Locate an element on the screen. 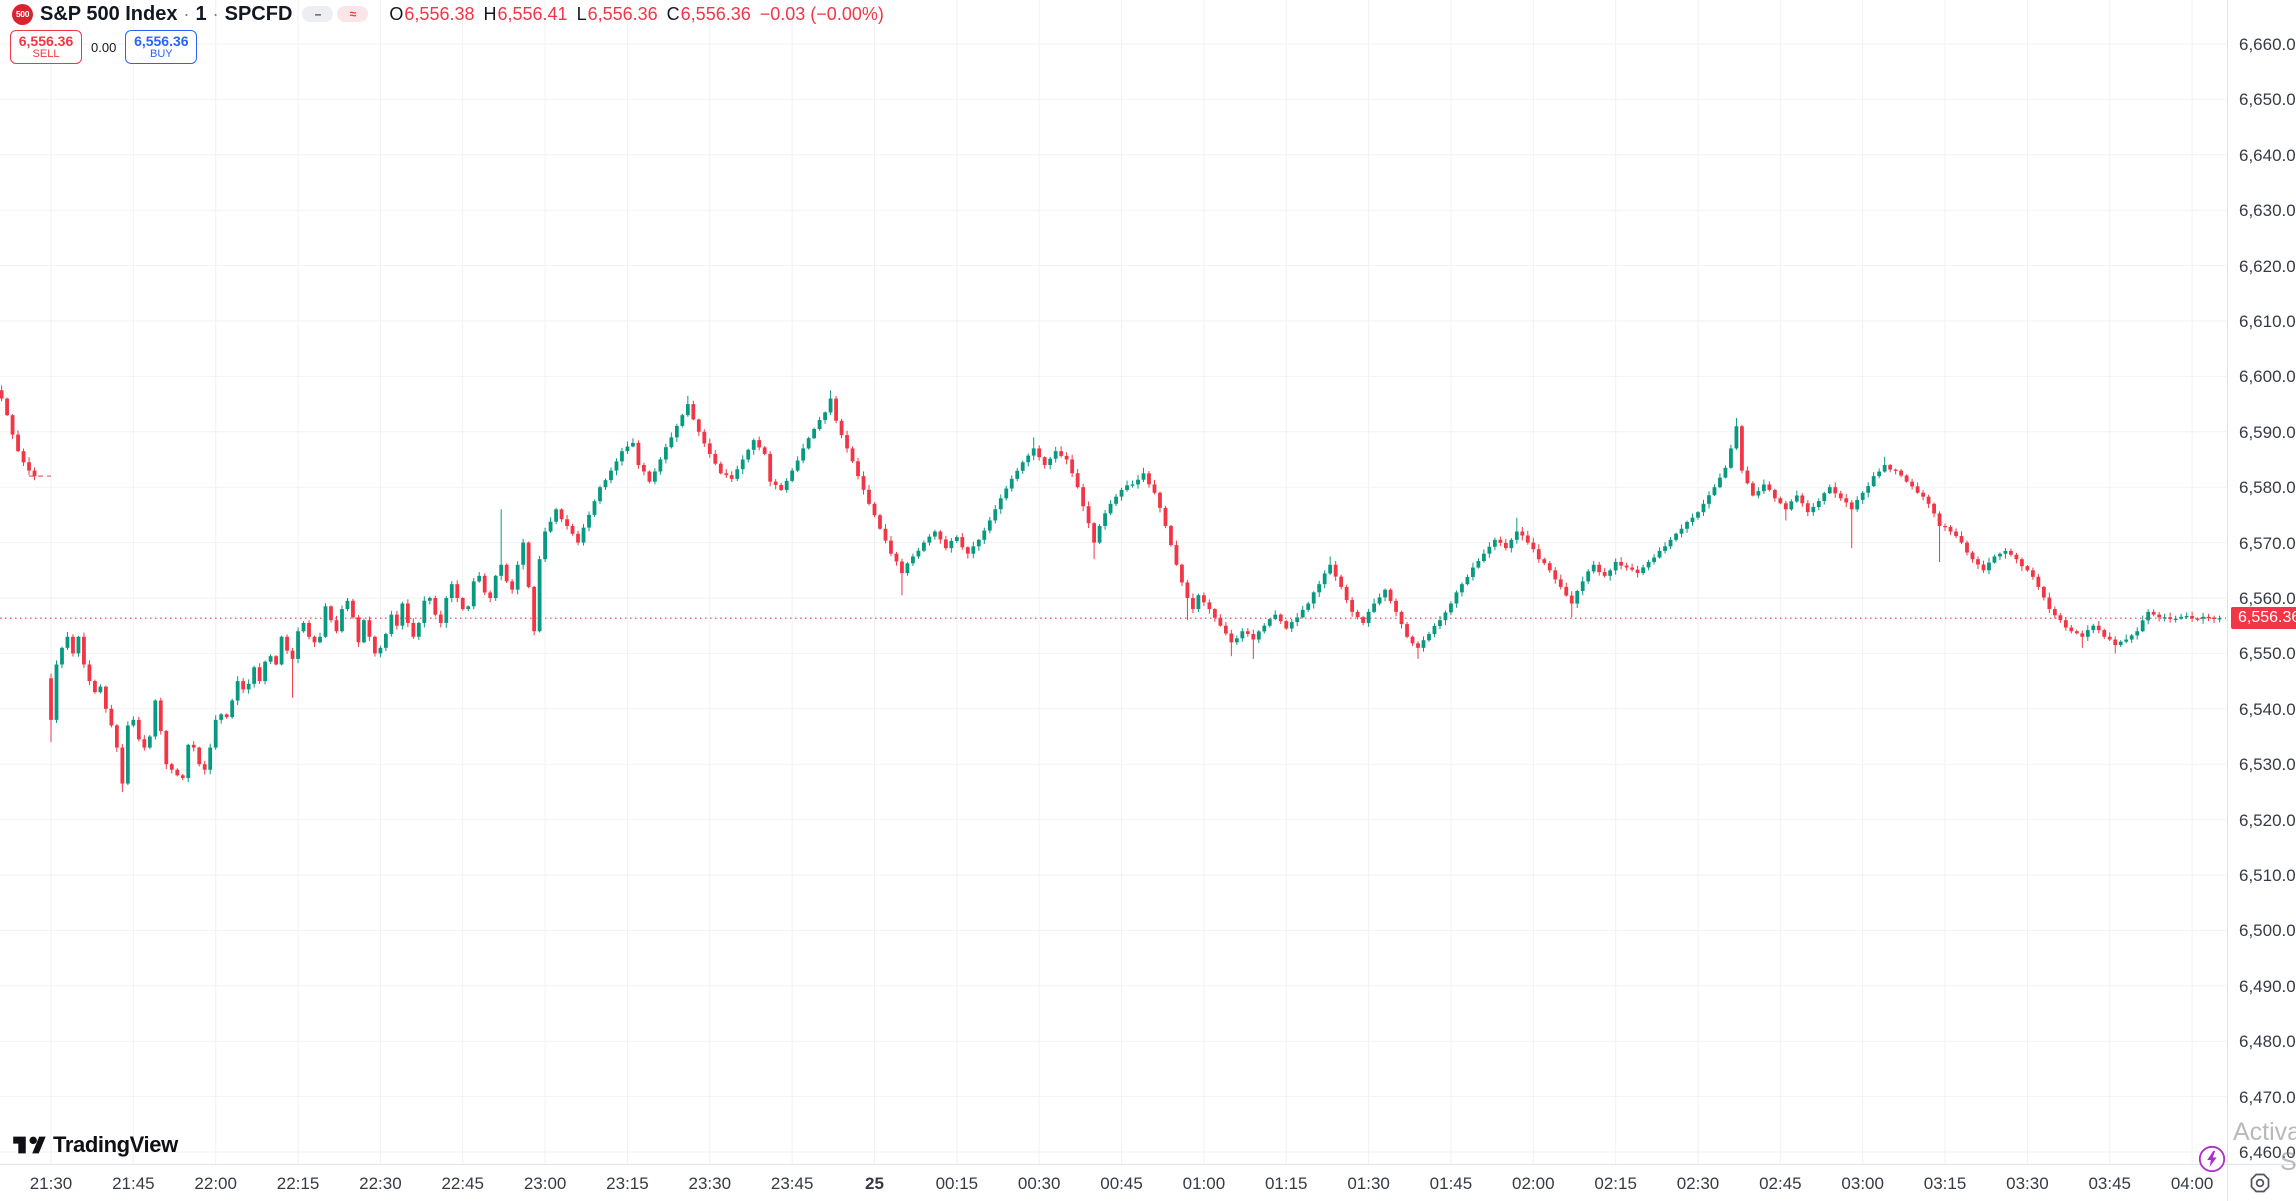 This screenshot has width=2296, height=1201. time-axis-label: 23:15 is located at coordinates (627, 1183).